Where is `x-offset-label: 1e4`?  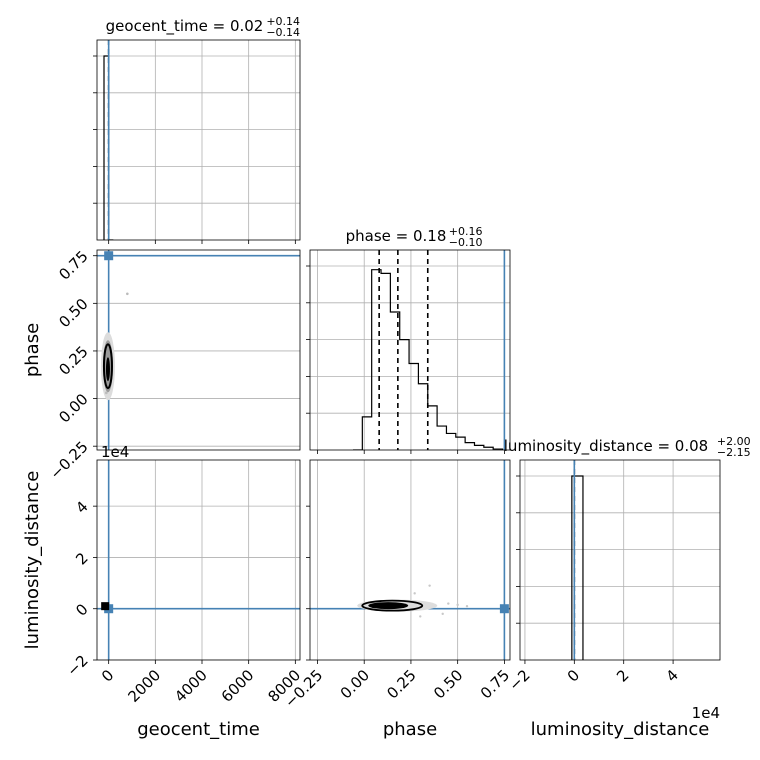
x-offset-label: 1e4 is located at coordinates (706, 713).